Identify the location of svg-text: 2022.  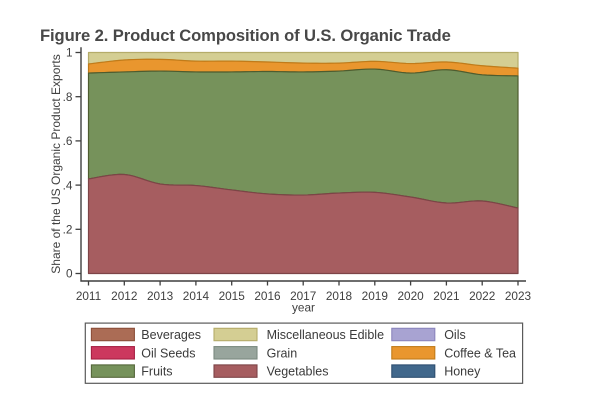
(482, 296).